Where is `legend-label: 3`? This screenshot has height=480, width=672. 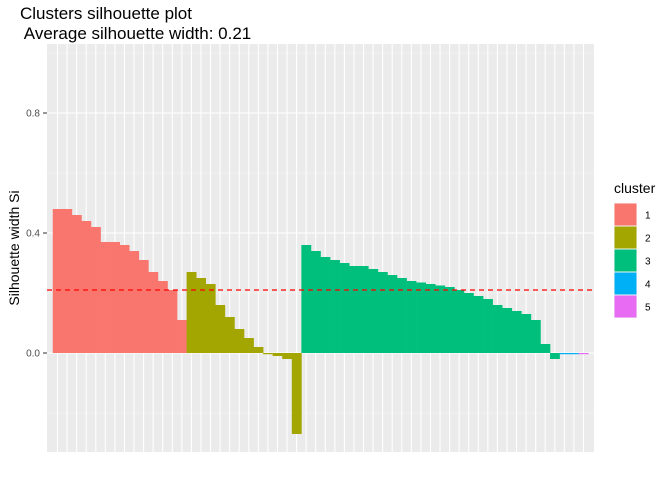
legend-label: 3 is located at coordinates (648, 262).